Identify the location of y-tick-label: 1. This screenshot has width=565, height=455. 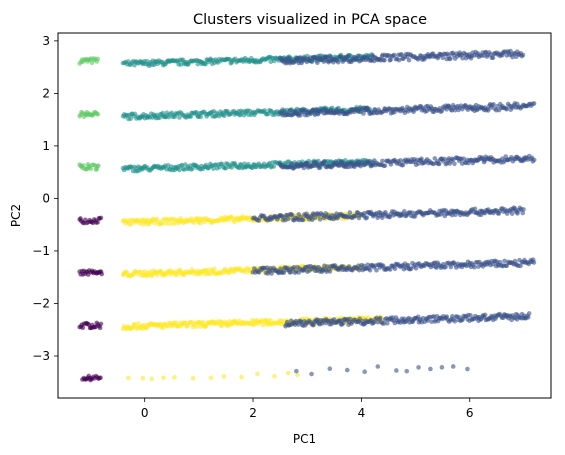
(46, 146).